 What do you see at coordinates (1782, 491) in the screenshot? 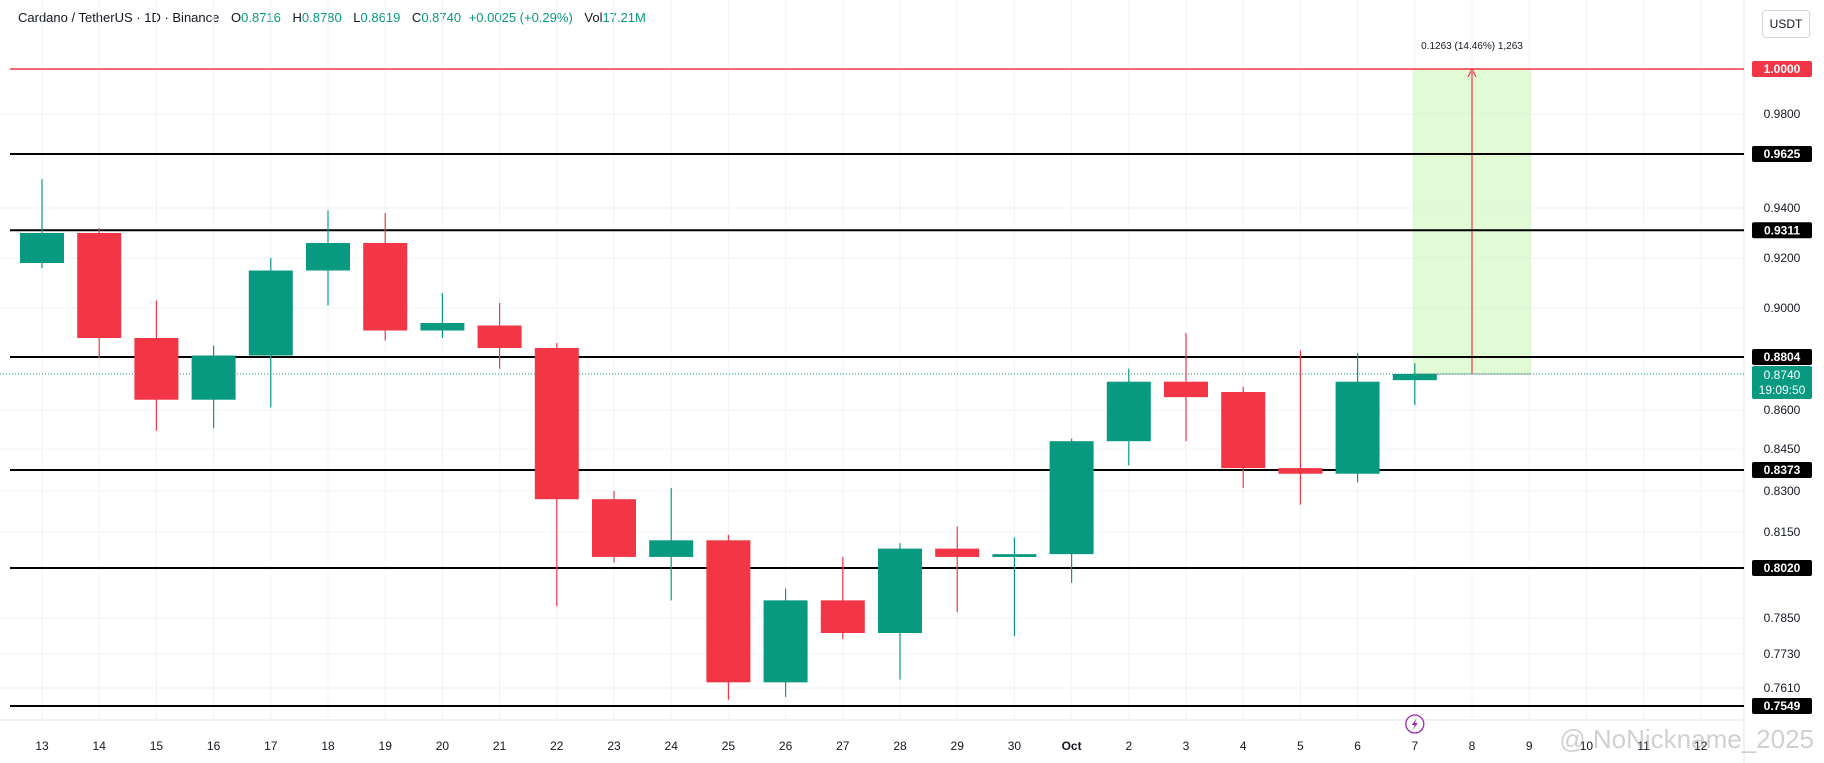
I see `price-tick-label: 0.8300` at bounding box center [1782, 491].